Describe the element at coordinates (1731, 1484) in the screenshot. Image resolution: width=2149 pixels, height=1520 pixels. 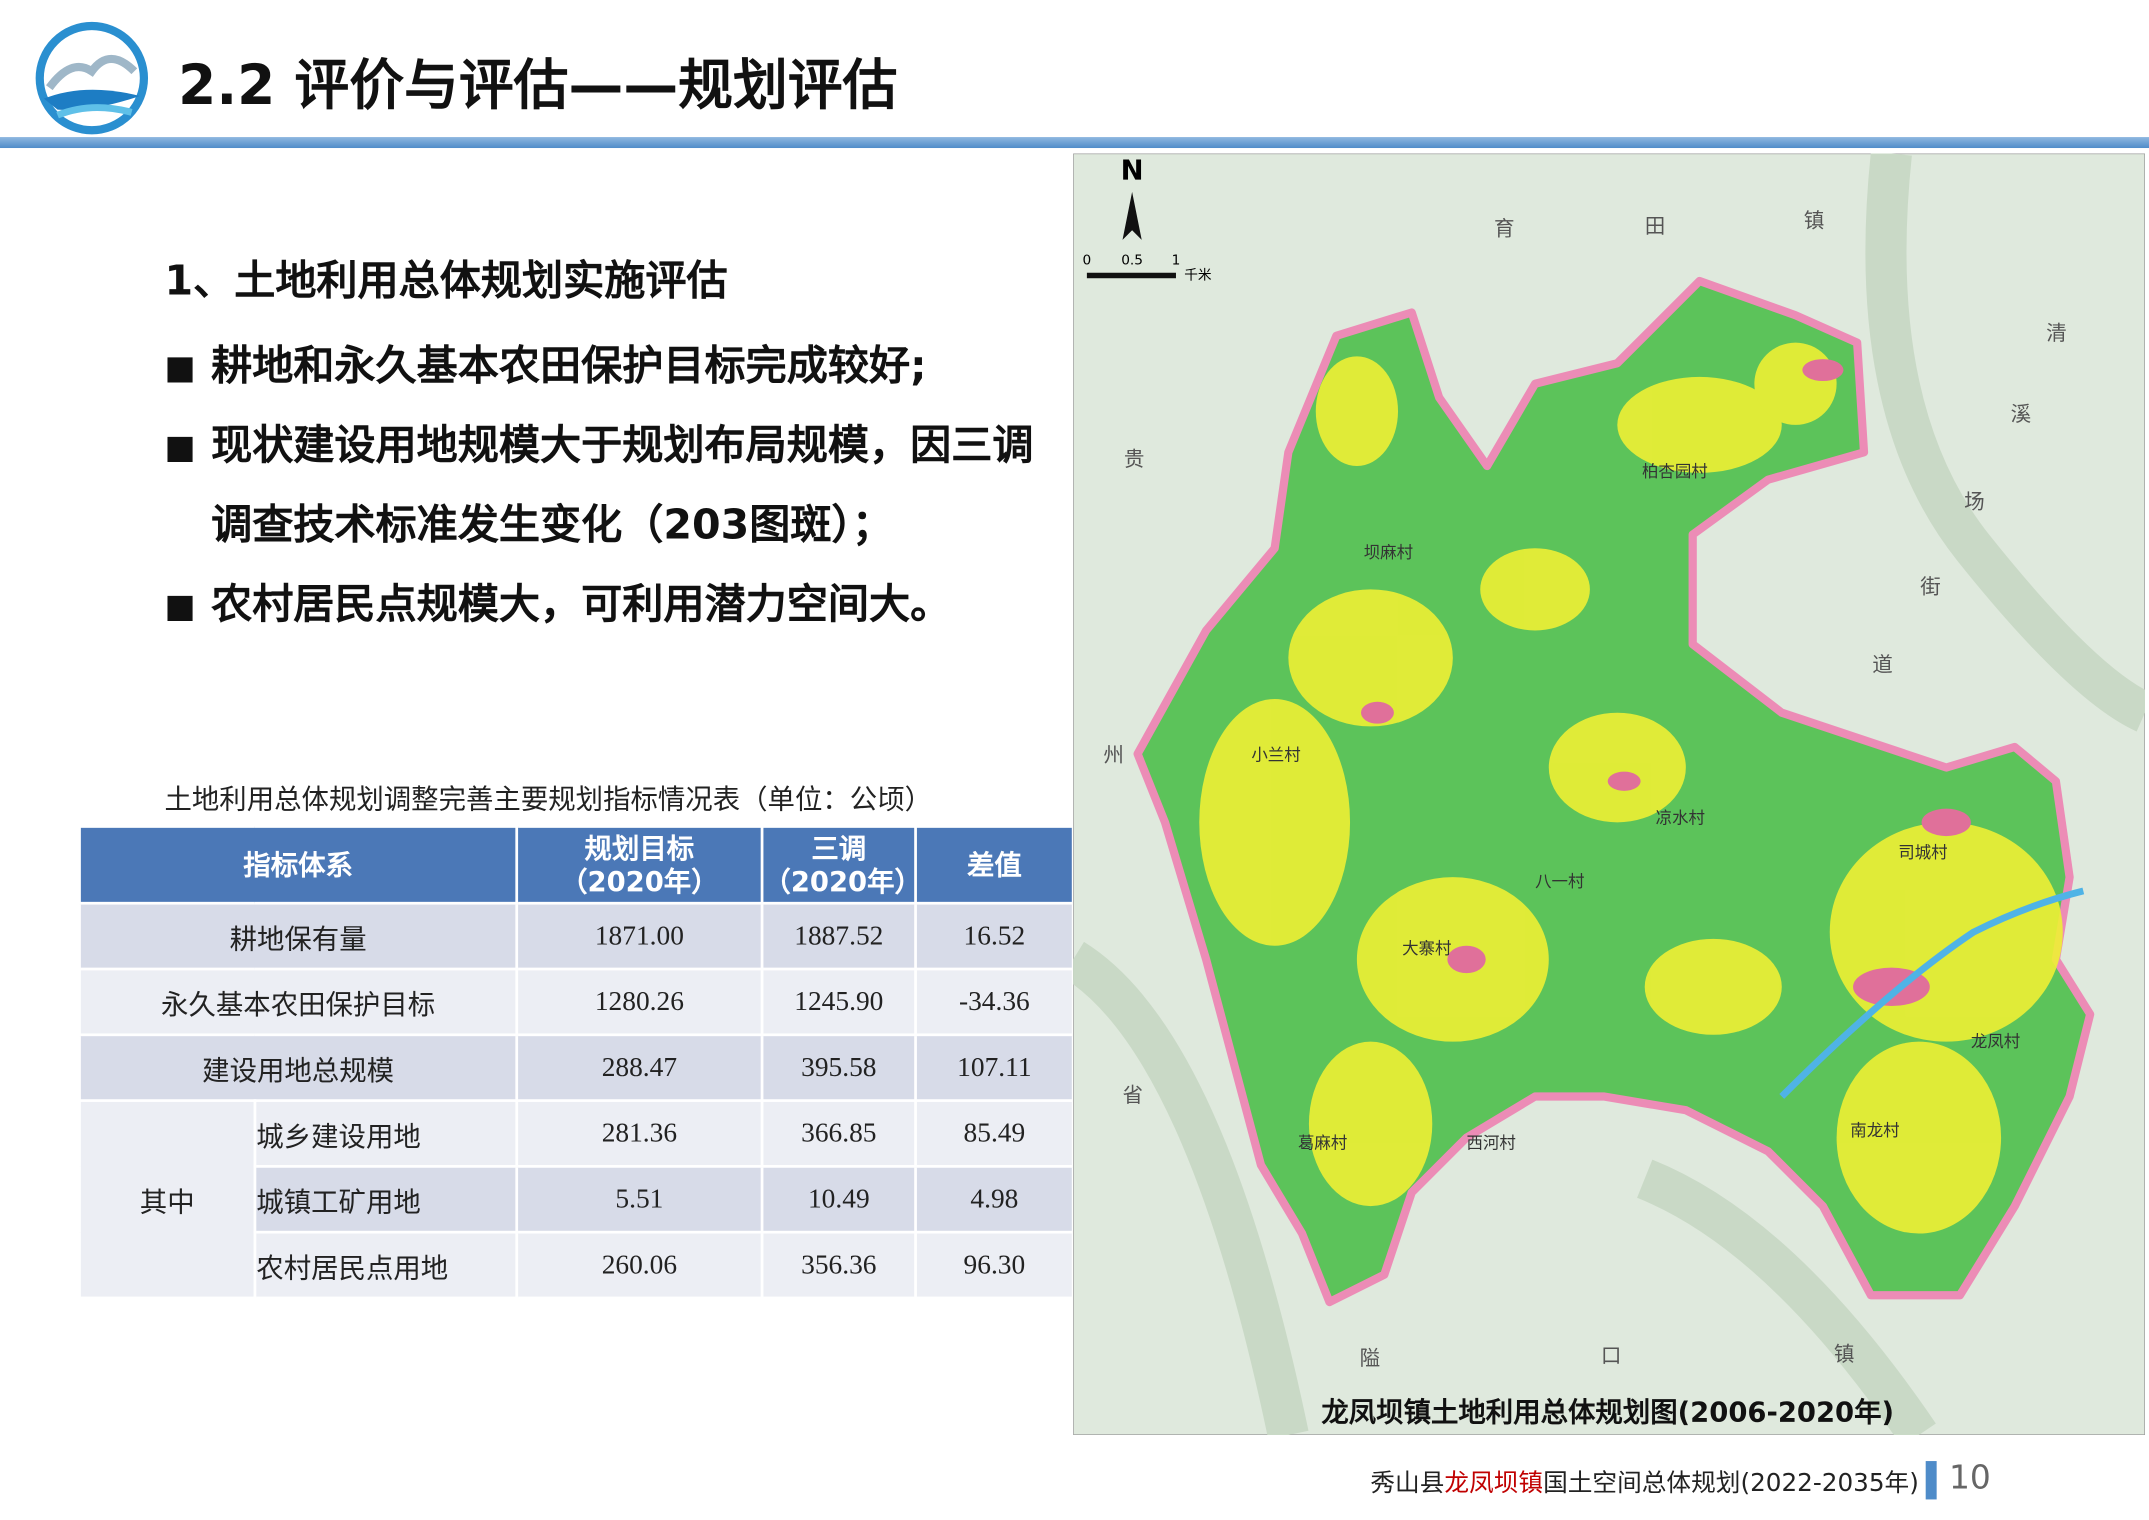
I see `footer-plan: 国土空间总体规划(2022-2035年)` at that location.